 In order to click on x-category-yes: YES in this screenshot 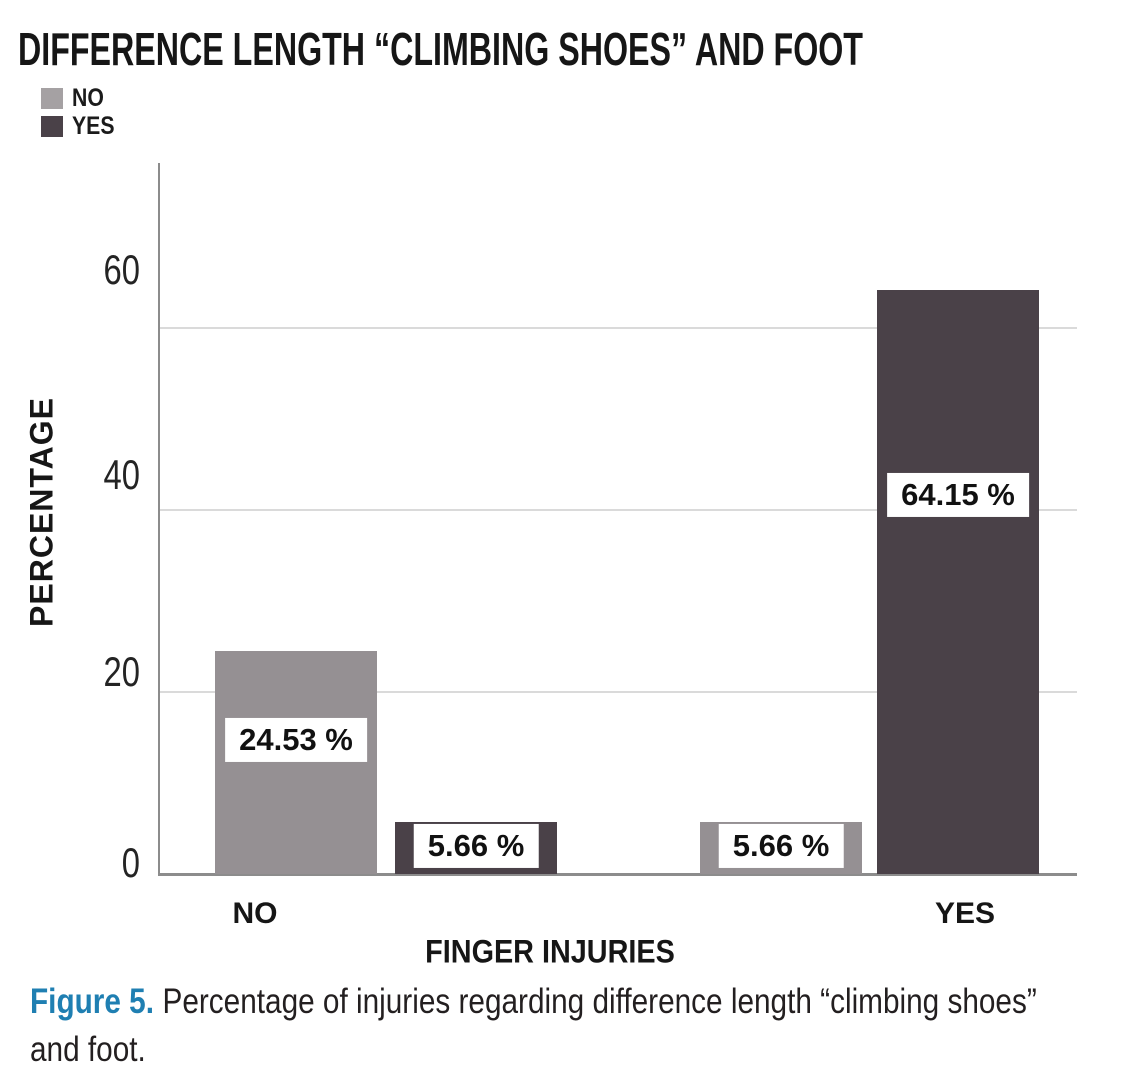, I will do `click(965, 913)`.